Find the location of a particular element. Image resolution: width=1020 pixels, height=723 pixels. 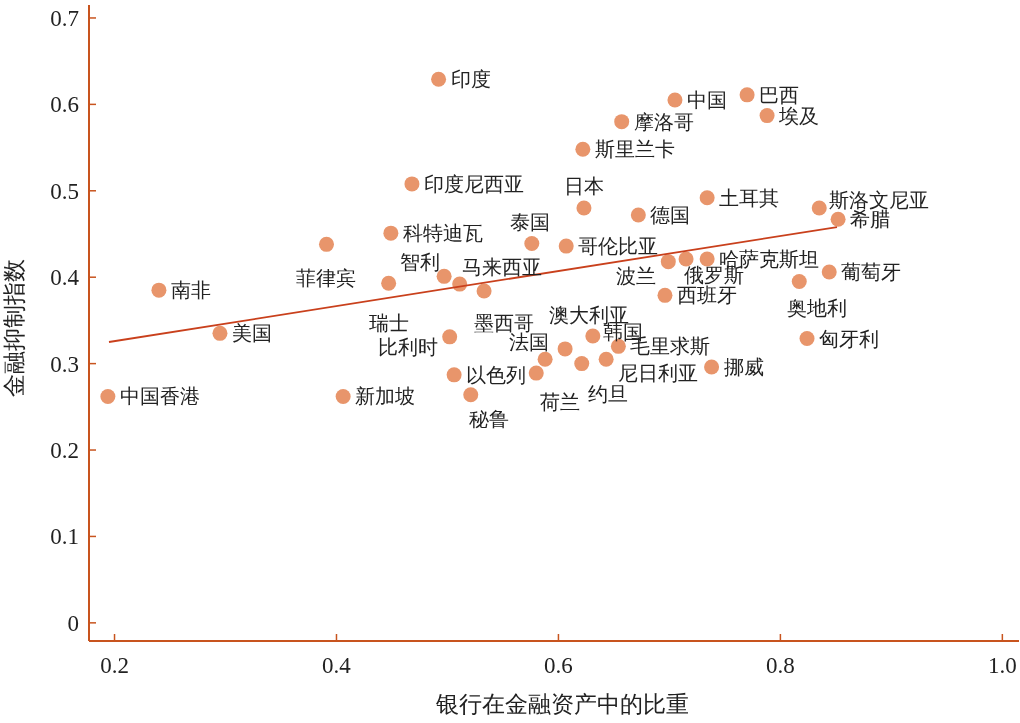

x-tick-label: 1.0 is located at coordinates (1002, 665).